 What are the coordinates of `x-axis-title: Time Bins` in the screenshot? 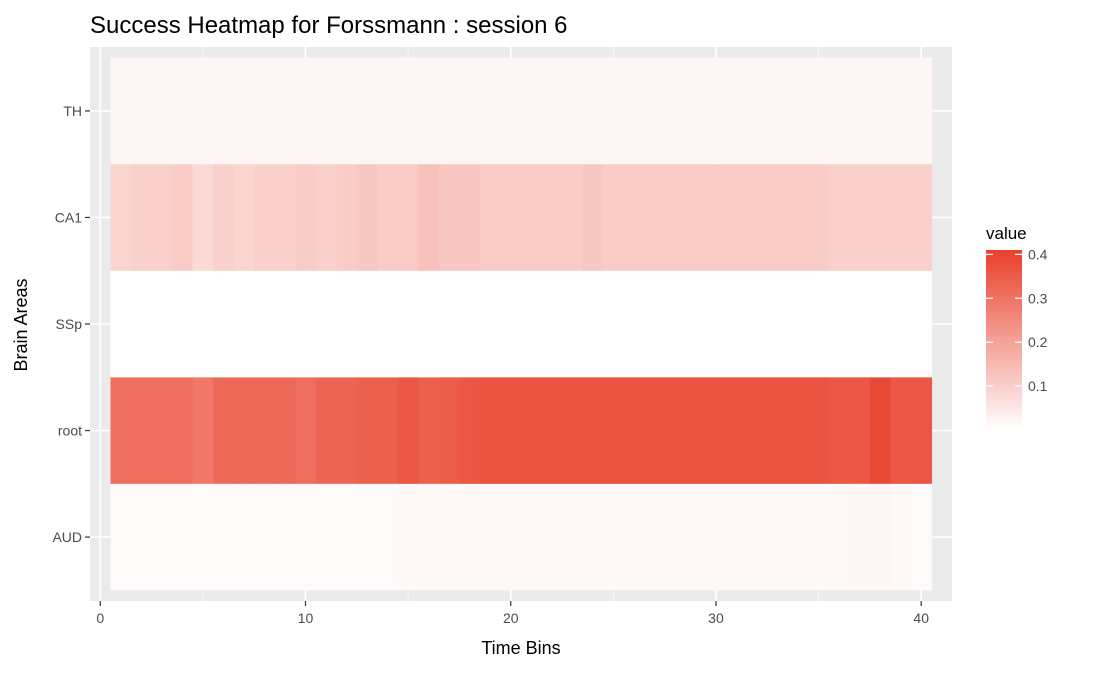 It's located at (520, 648).